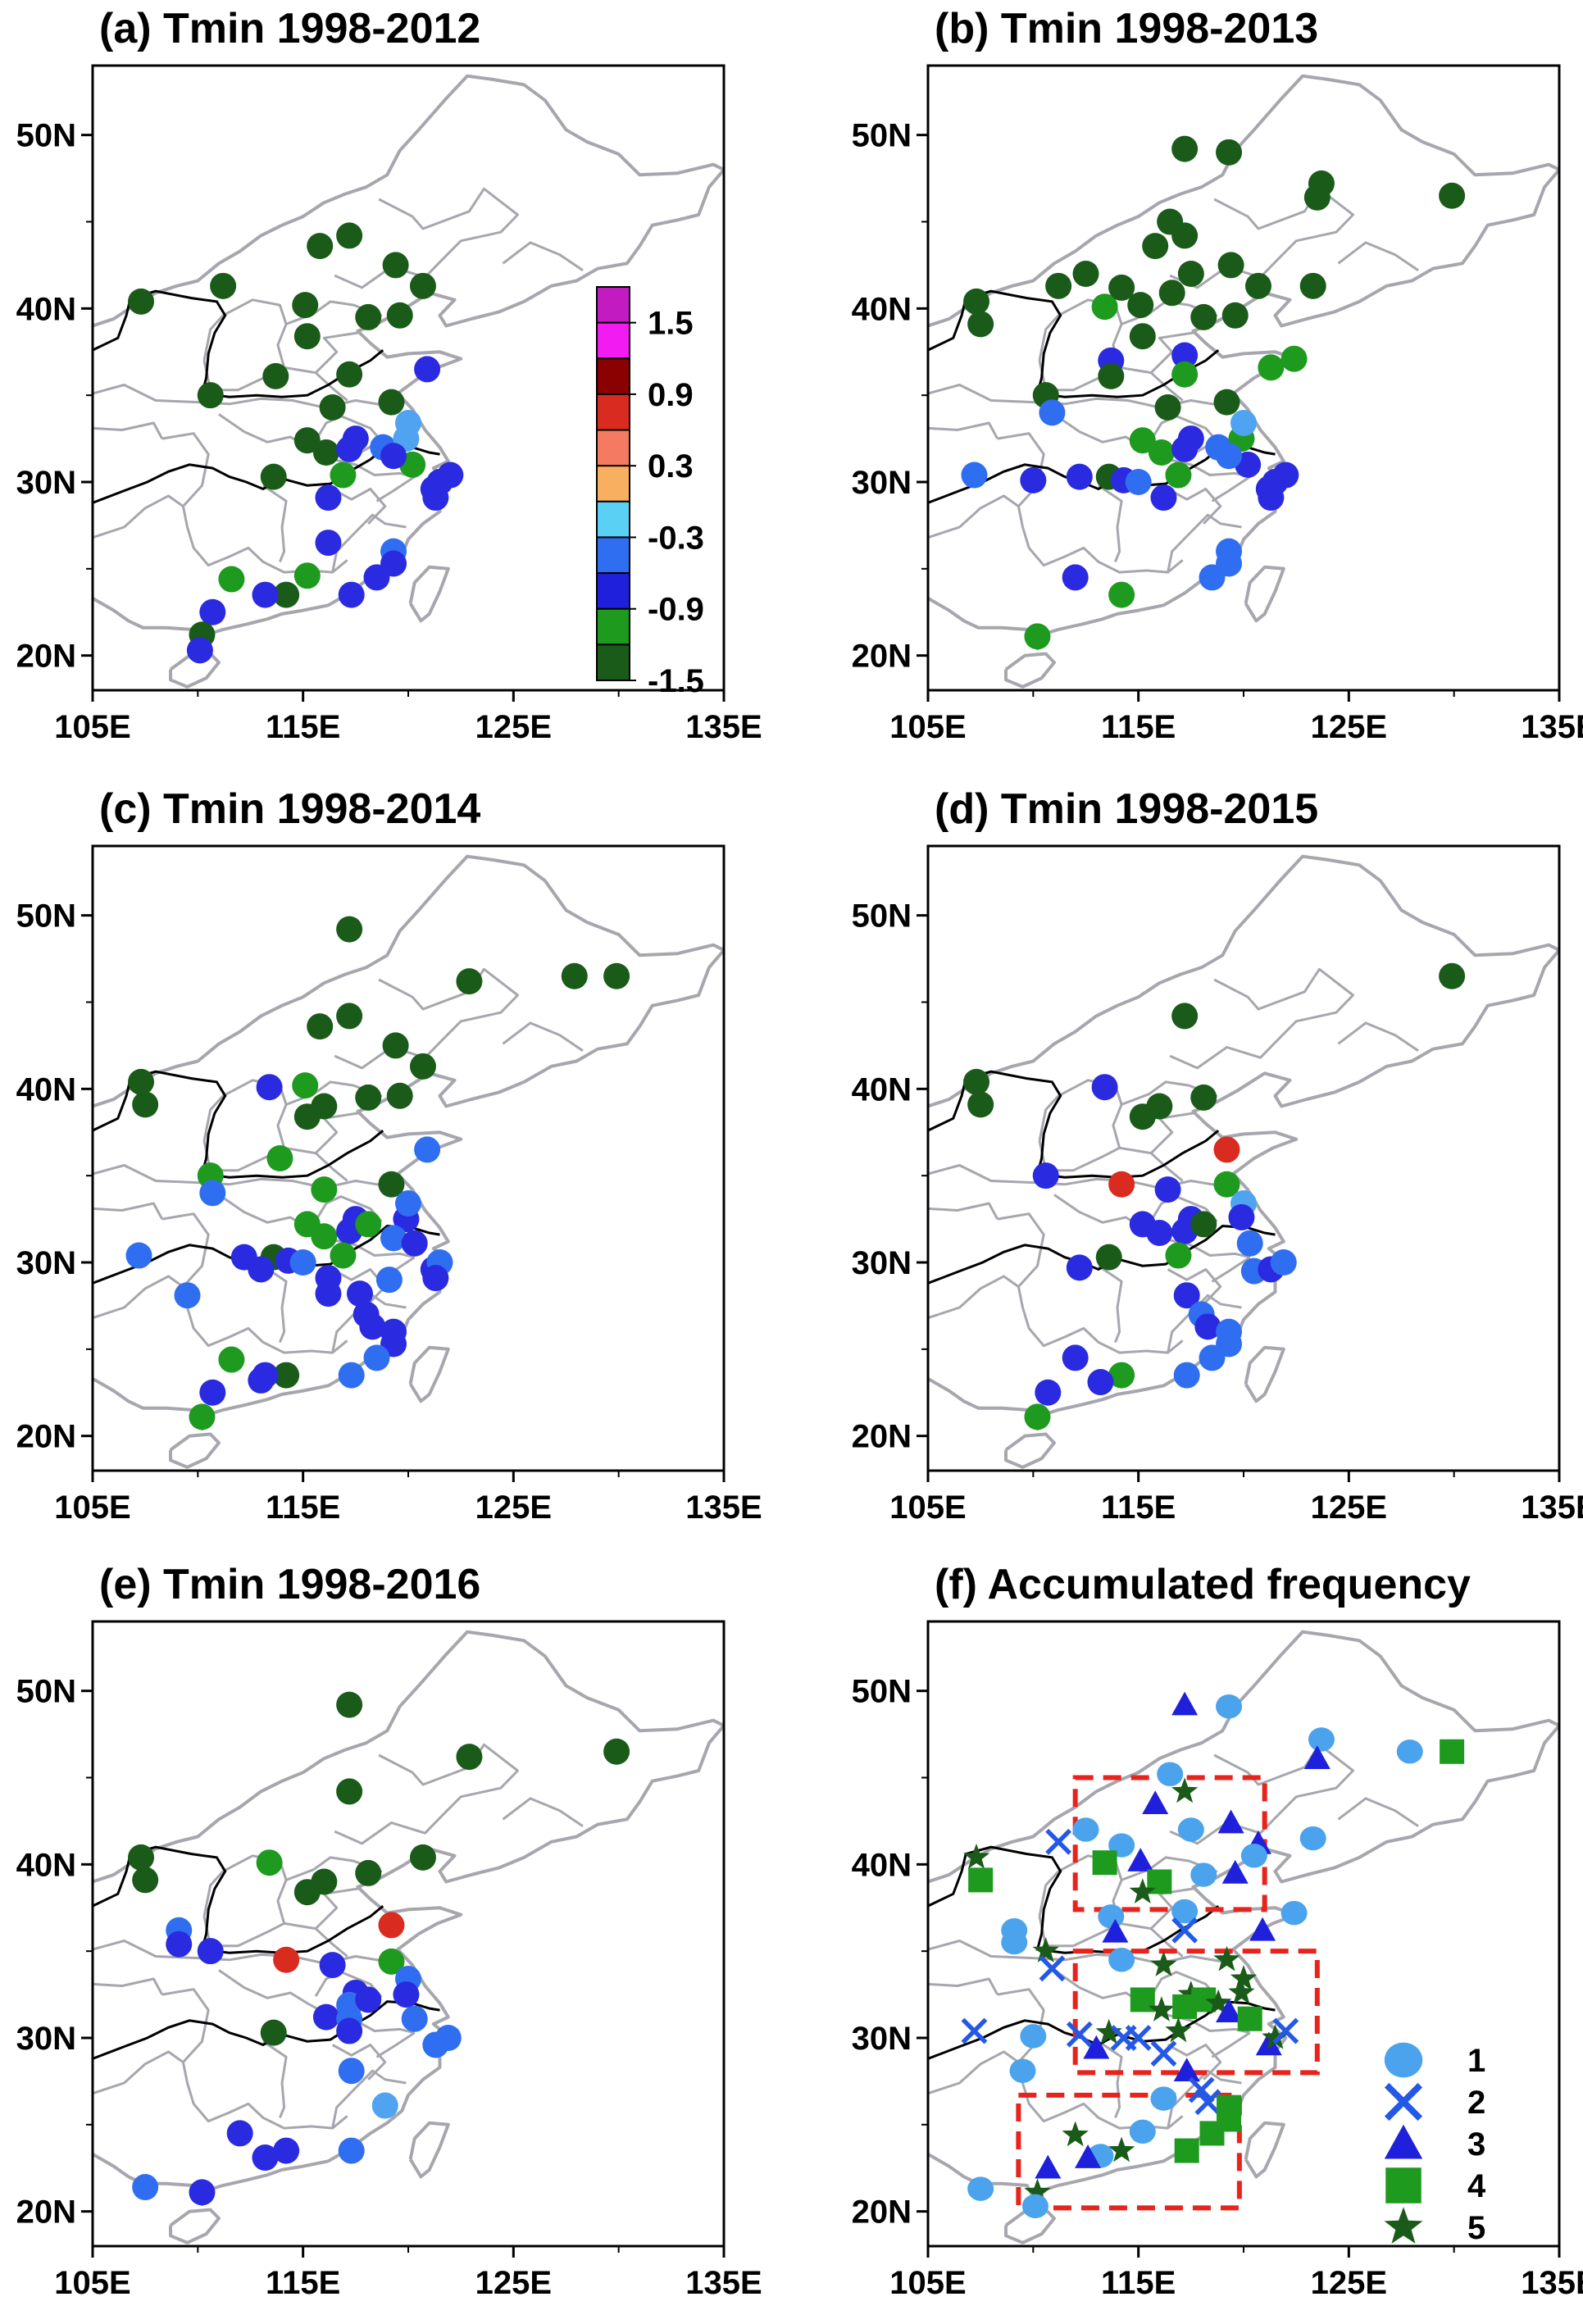 The height and width of the screenshot is (2324, 1583). Describe the element at coordinates (671, 395) in the screenshot. I see `colorbar-label: 0.9` at that location.